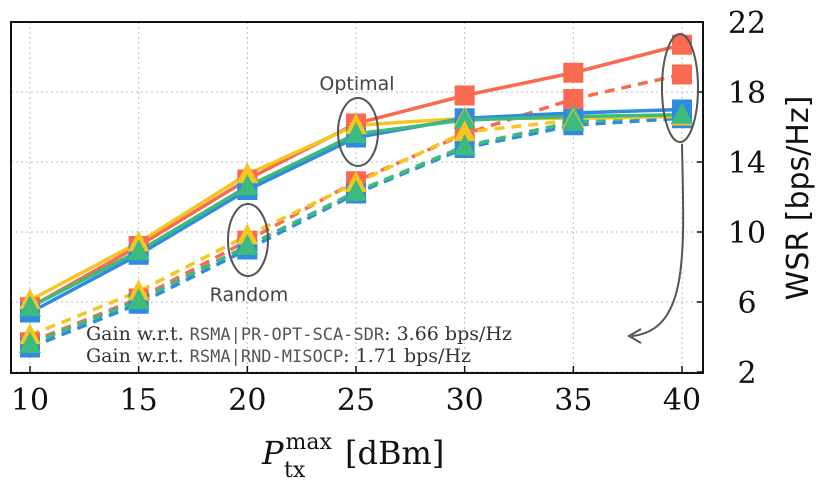 This screenshot has width=832, height=487. I want to click on x-tick-labels: 10 15 20 25 30 35 40, so click(356, 392).